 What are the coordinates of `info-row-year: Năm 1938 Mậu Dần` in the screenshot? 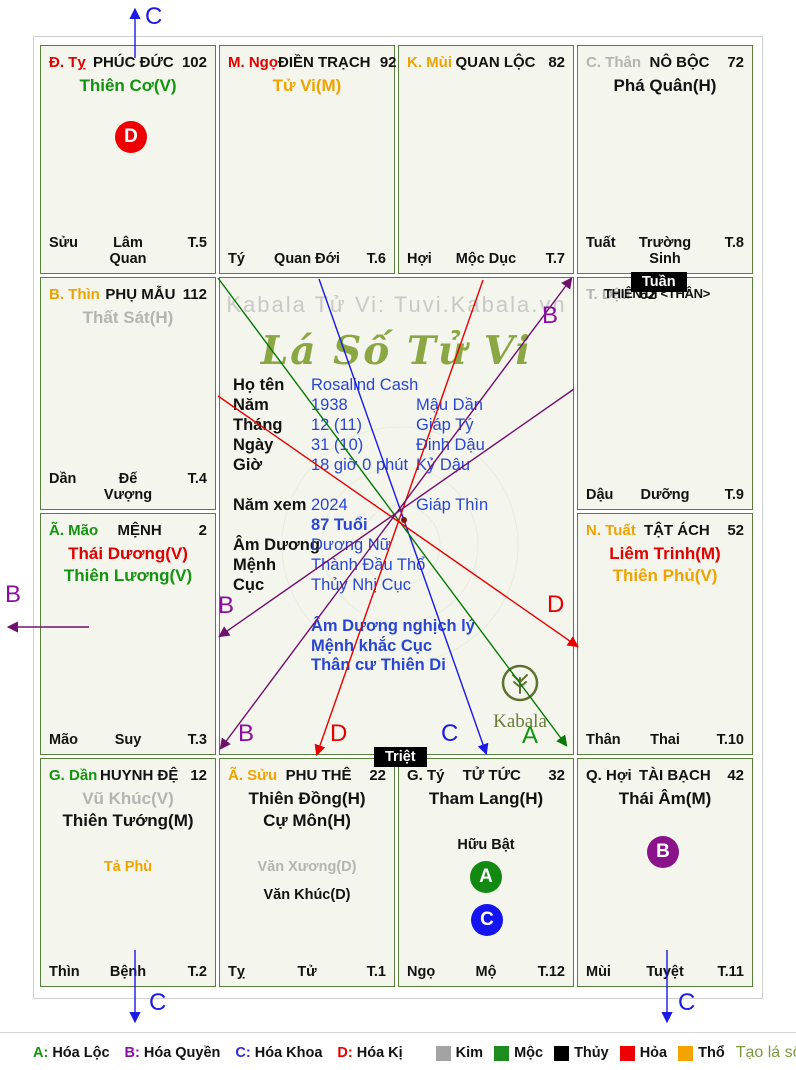 It's located at (358, 405).